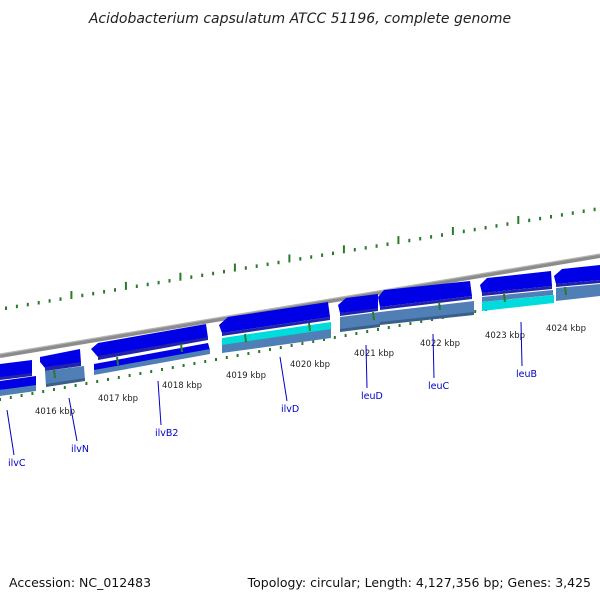 The width and height of the screenshot is (600, 600). What do you see at coordinates (374, 354) in the screenshot?
I see `axis-tick-label: 4021 kbp` at bounding box center [374, 354].